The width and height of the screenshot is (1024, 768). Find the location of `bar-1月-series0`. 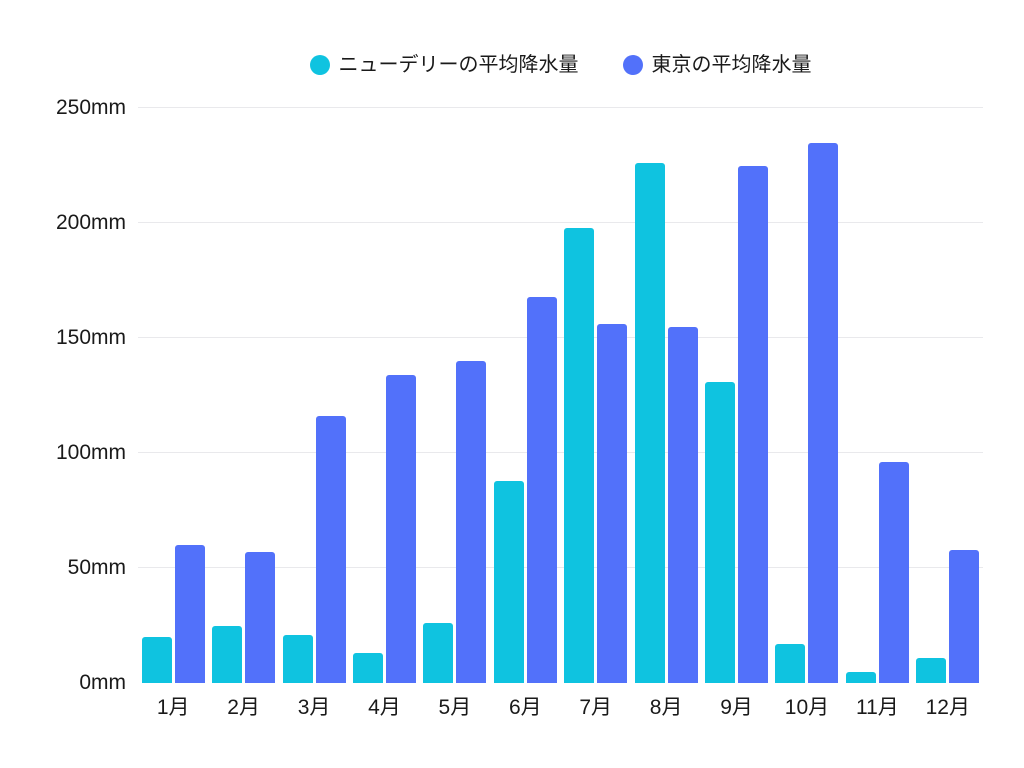

bar-1月-series0 is located at coordinates (156, 660).